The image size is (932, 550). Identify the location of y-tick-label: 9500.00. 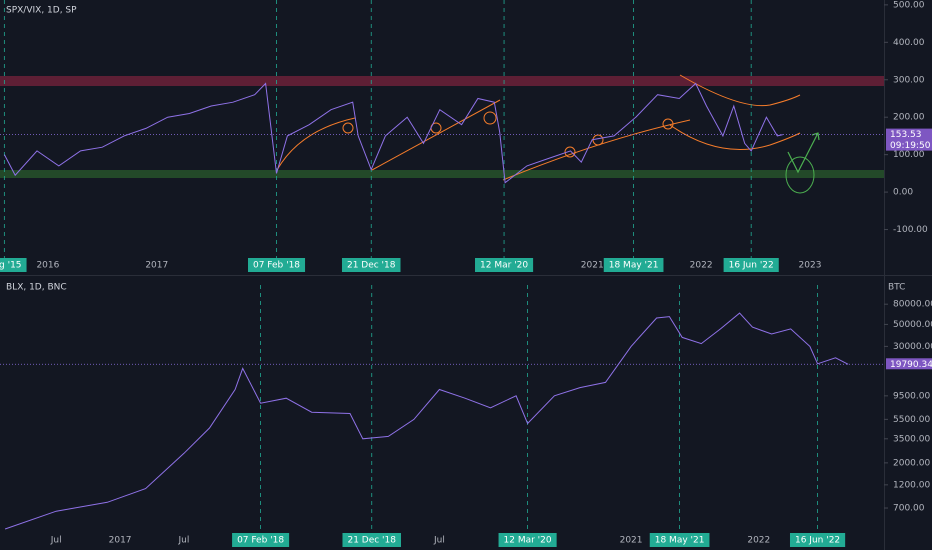
(911, 396).